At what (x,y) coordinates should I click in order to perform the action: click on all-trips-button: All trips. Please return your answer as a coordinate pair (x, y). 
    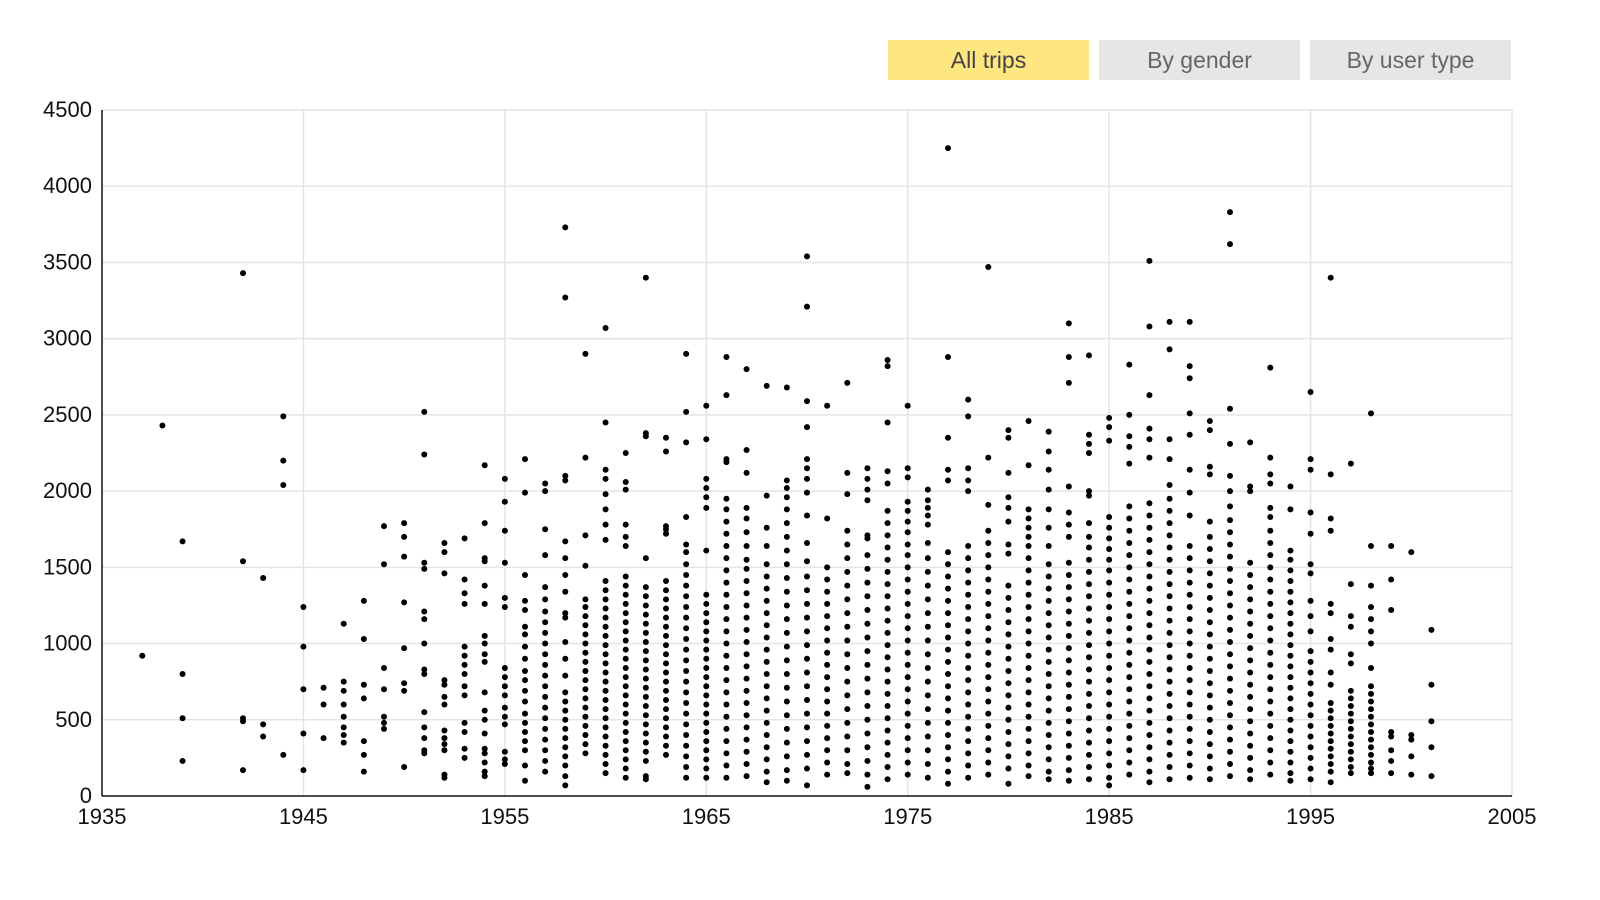
    Looking at the image, I should click on (988, 60).